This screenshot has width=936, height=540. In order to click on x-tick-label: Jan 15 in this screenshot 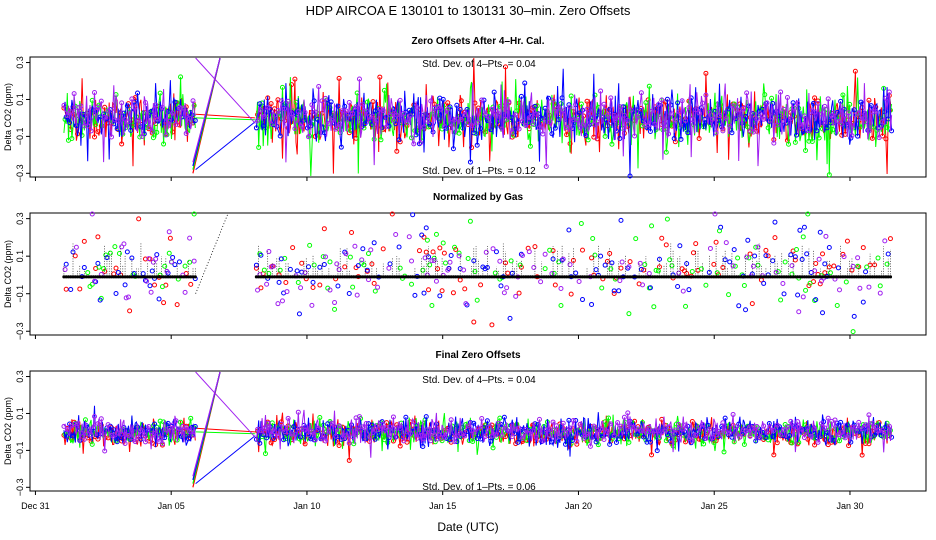, I will do `click(442, 506)`.